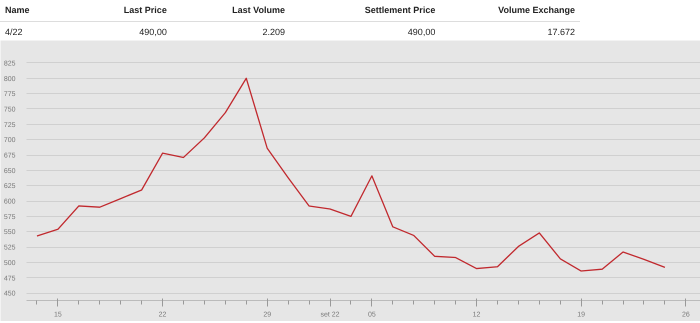 The image size is (700, 323). I want to click on text: 17.672, so click(561, 32).